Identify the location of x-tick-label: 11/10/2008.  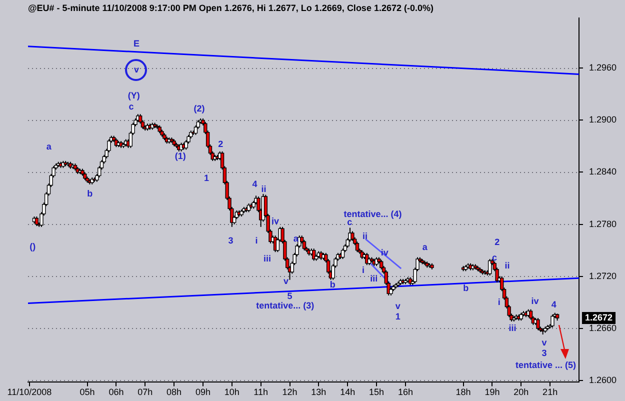
(29, 392).